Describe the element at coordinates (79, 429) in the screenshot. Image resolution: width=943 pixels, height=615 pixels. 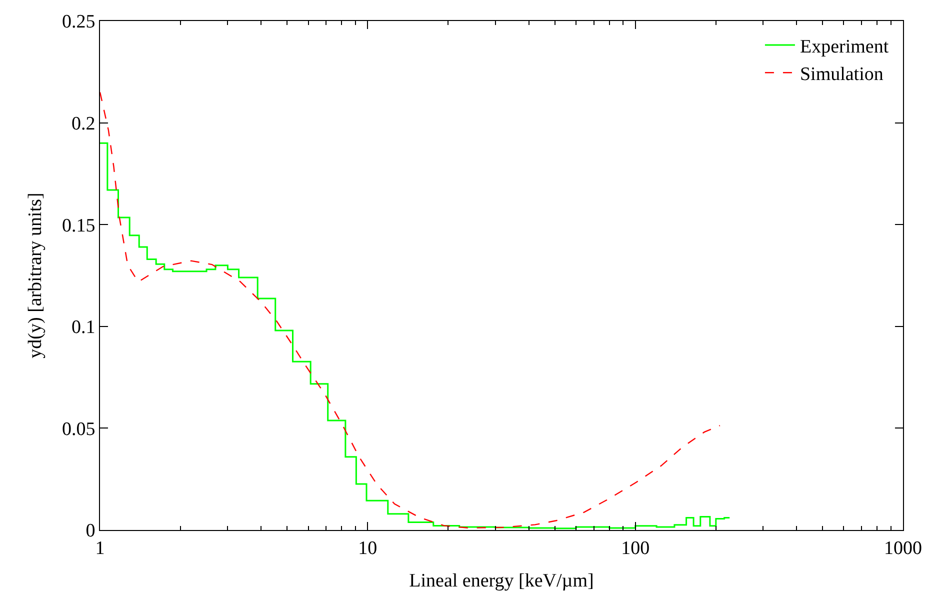
I see `y-tick-label: 0.05` at that location.